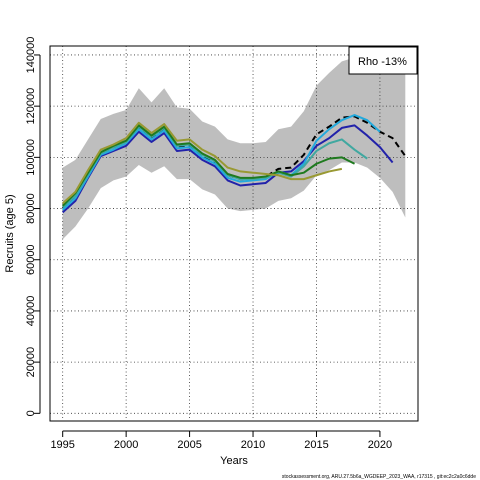 Image resolution: width=480 pixels, height=480 pixels. I want to click on legend-box, so click(383, 60).